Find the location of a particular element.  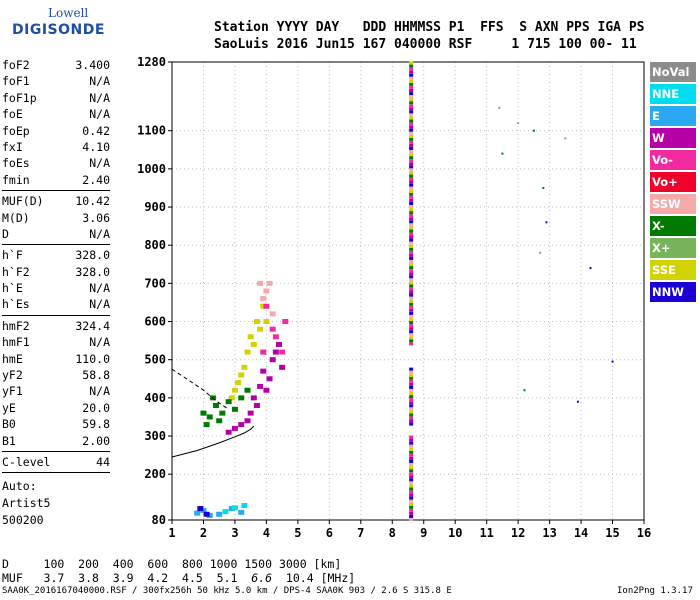

param-name: foE is located at coordinates (12, 114).